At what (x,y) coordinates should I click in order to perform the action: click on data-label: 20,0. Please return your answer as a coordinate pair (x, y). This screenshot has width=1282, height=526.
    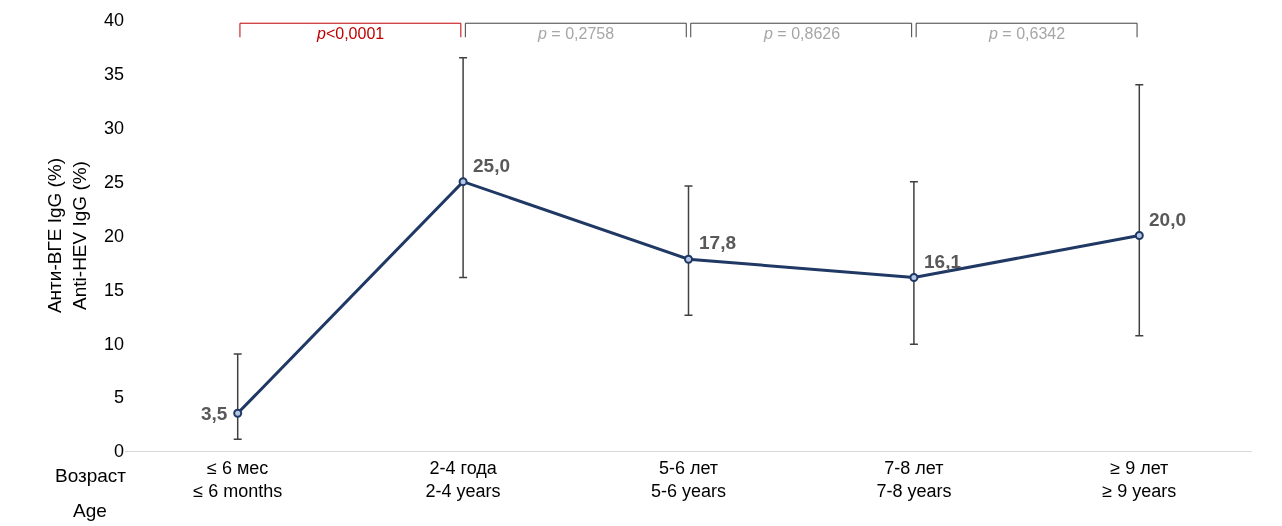
    Looking at the image, I should click on (1167, 219).